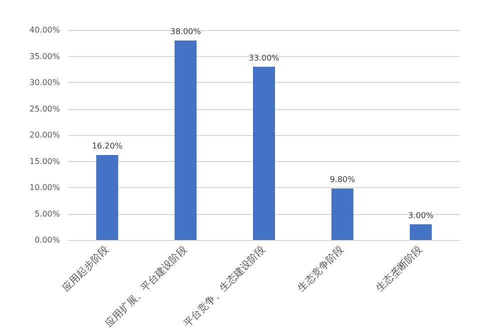 This screenshot has width=500, height=335. I want to click on x-tick-label: 应用起步阶段, so click(86, 268).